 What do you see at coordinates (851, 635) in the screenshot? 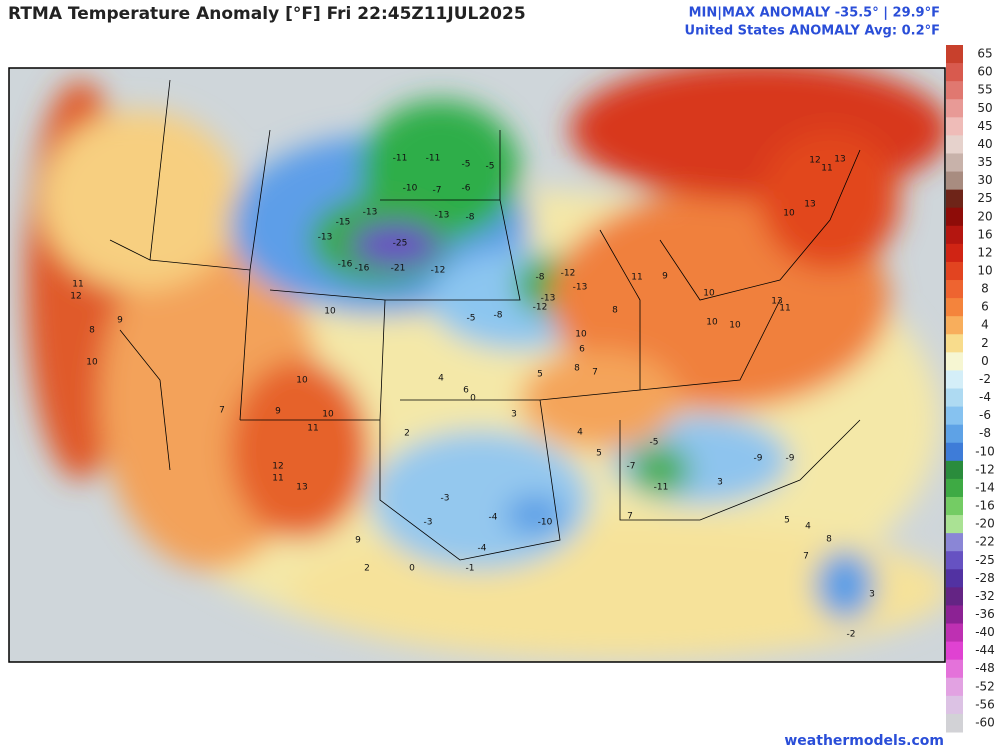
I see `map-value: -2` at bounding box center [851, 635].